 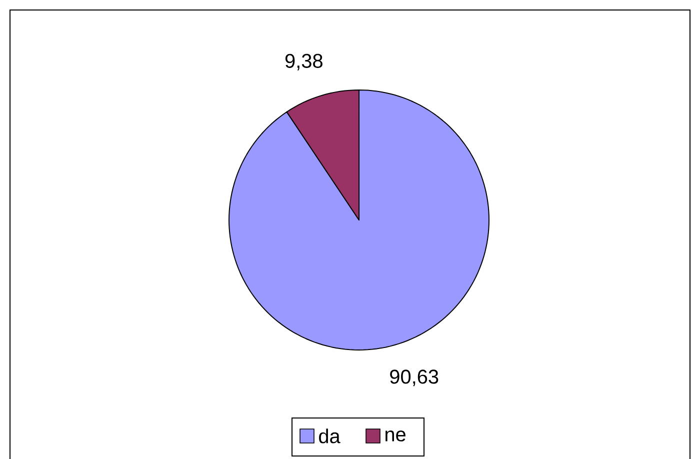 What do you see at coordinates (303, 62) in the screenshot?
I see `data-label: 9,38` at bounding box center [303, 62].